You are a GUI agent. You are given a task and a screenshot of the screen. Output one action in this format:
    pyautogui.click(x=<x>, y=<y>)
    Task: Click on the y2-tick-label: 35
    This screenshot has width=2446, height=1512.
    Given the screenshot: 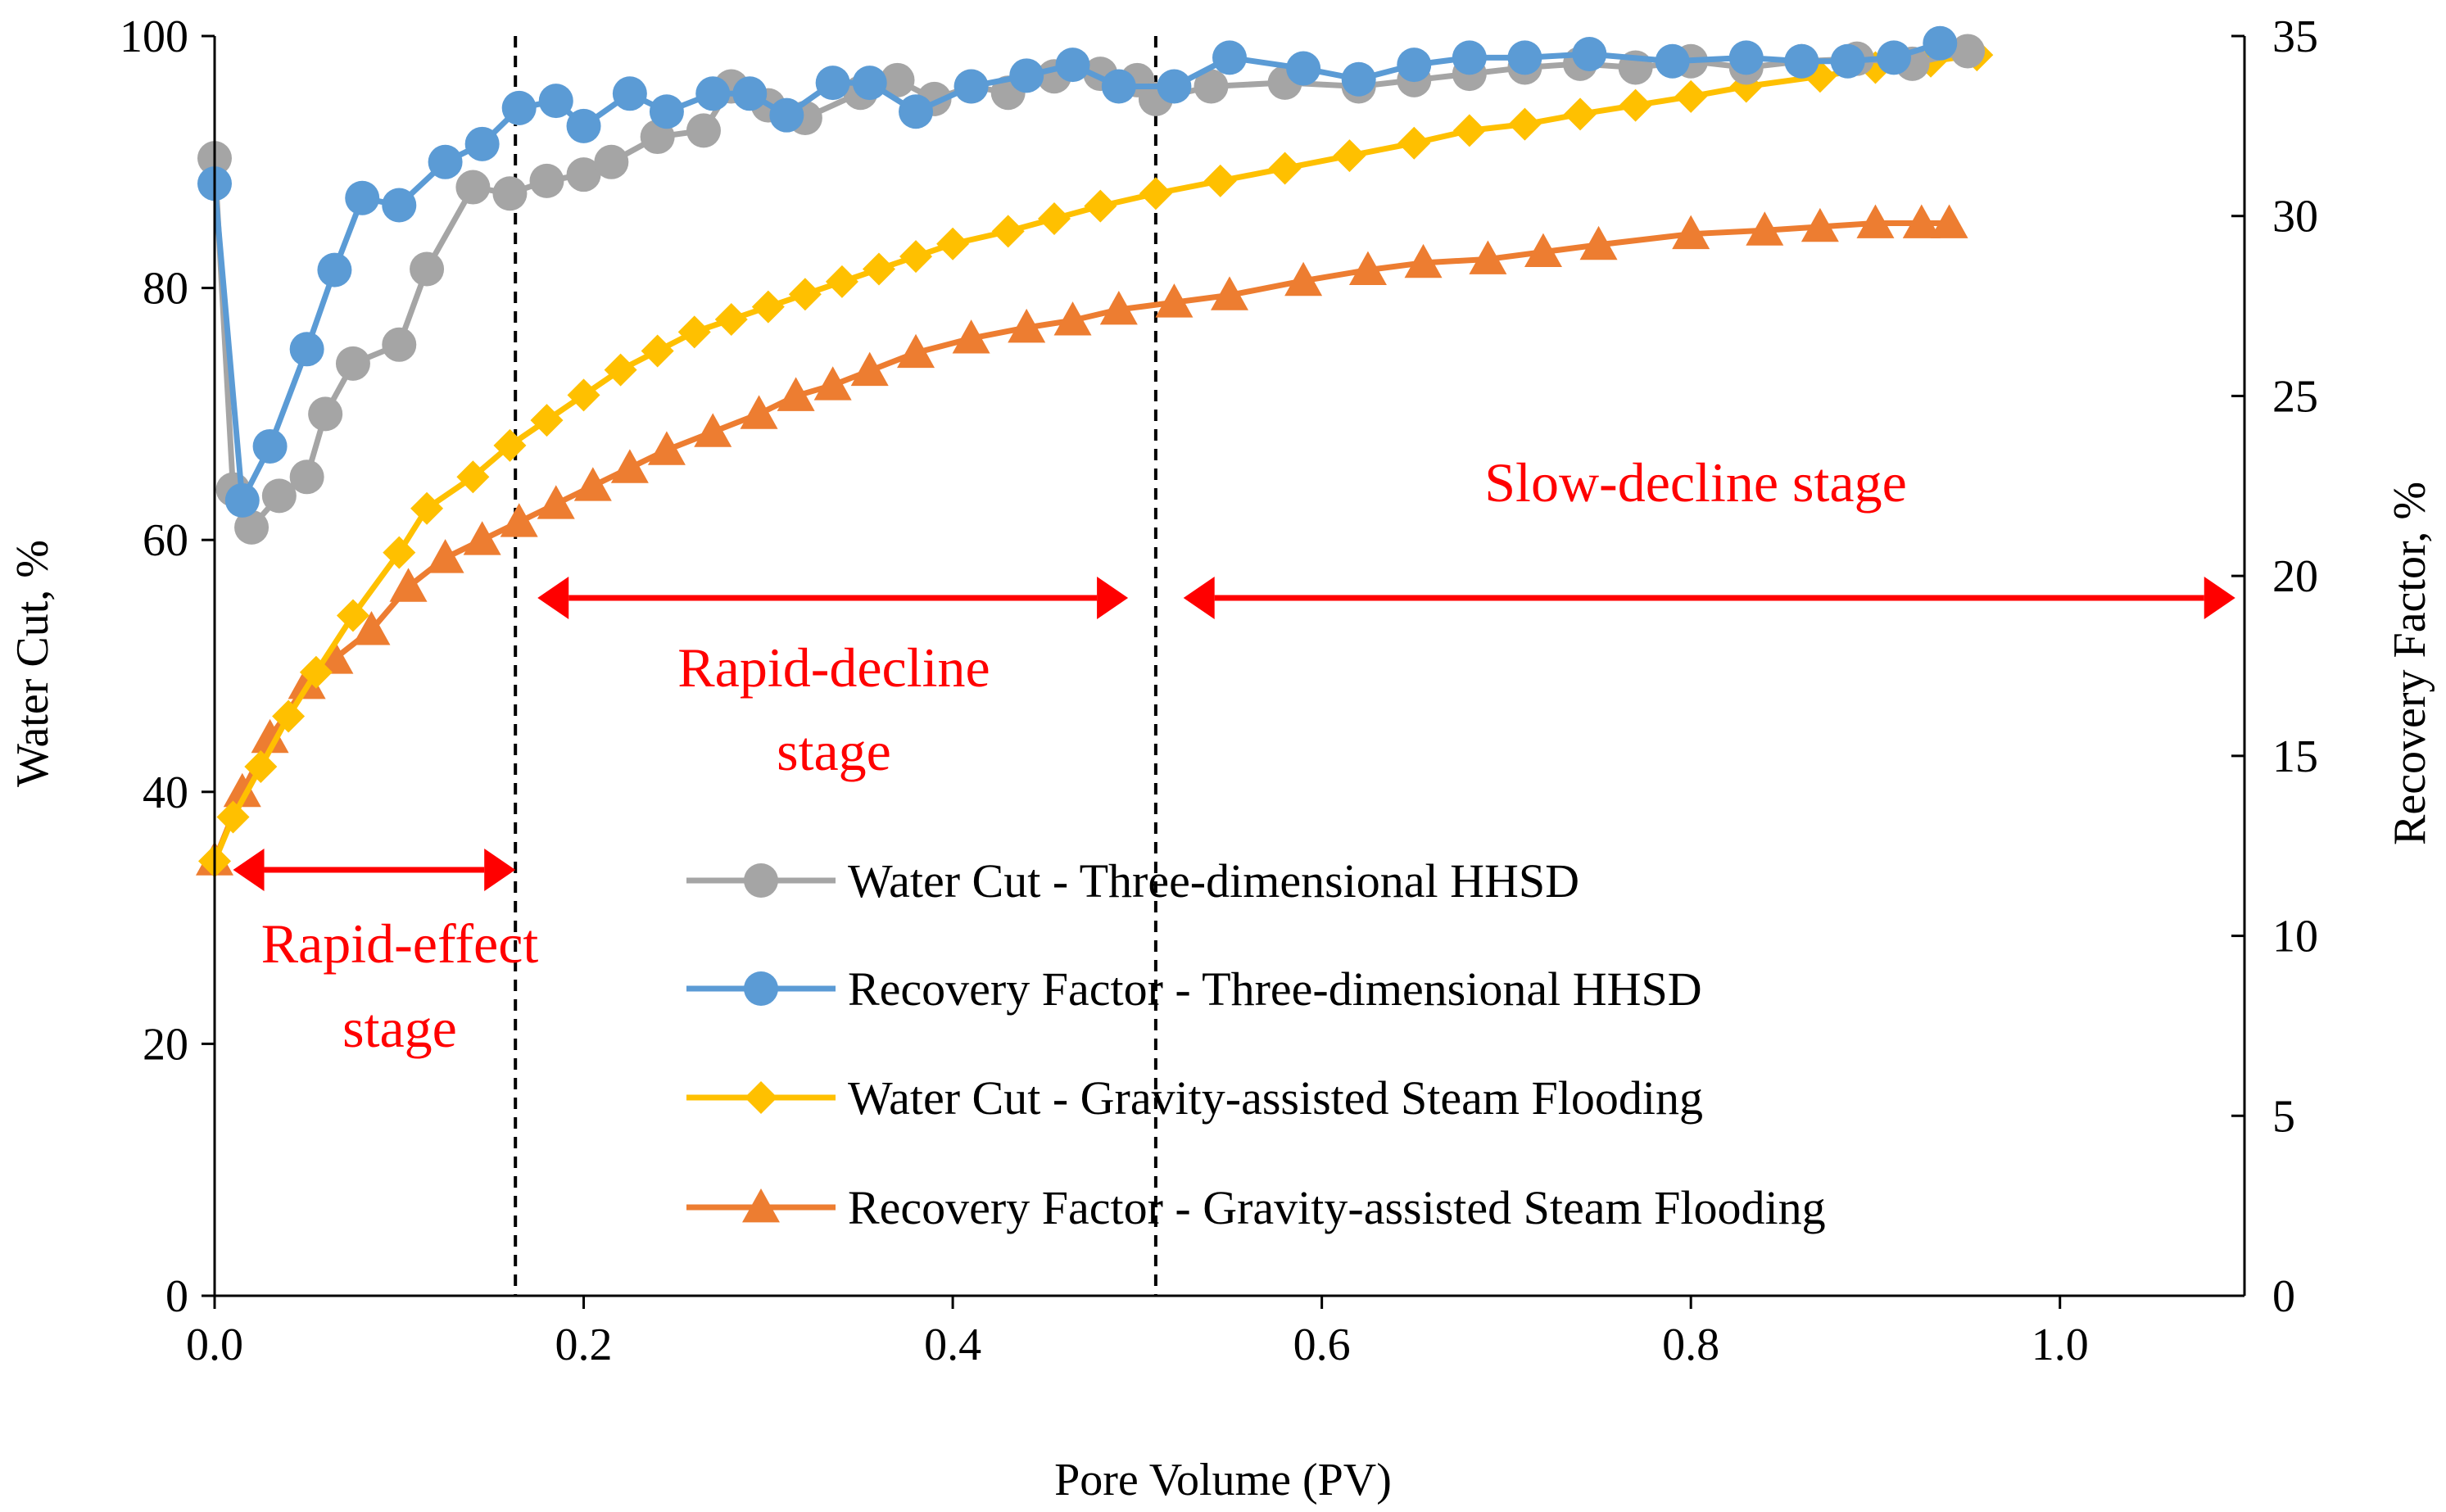 What is the action you would take?
    pyautogui.click(x=2295, y=36)
    